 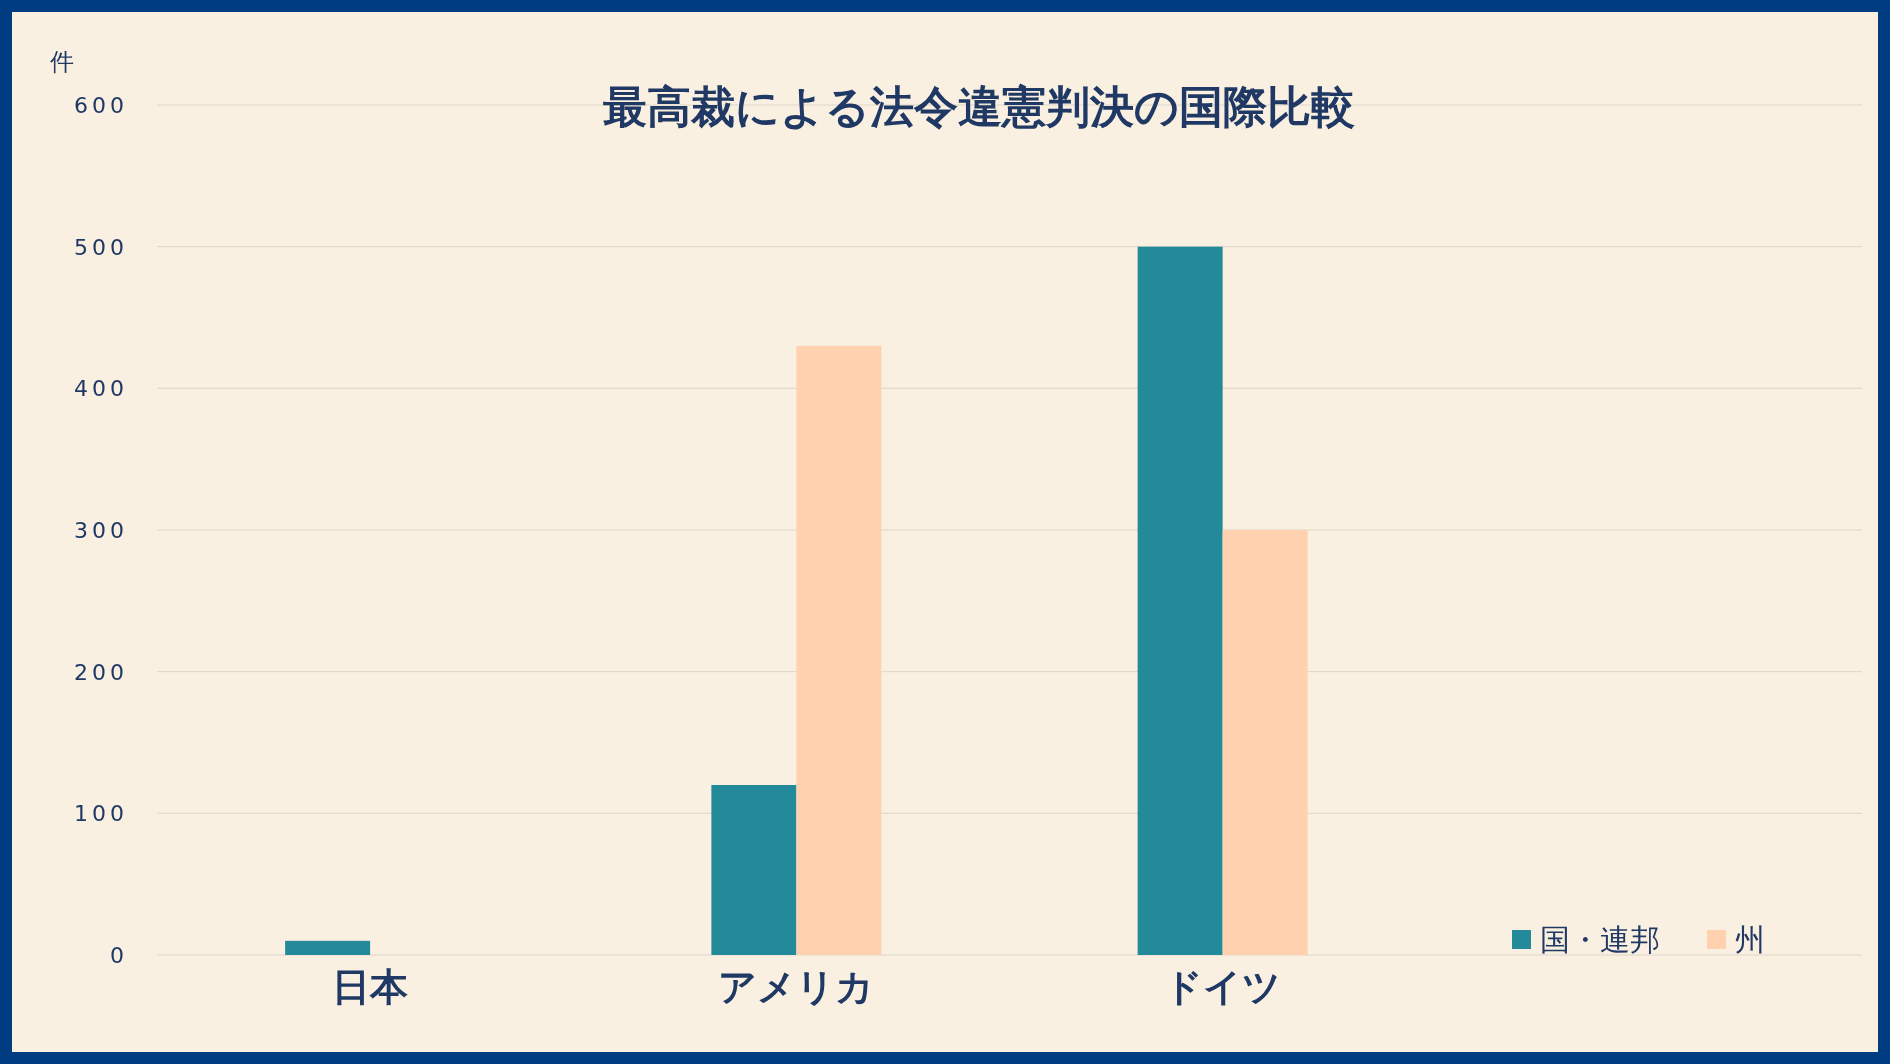 What do you see at coordinates (119, 955) in the screenshot?
I see `y-tick-label: 0` at bounding box center [119, 955].